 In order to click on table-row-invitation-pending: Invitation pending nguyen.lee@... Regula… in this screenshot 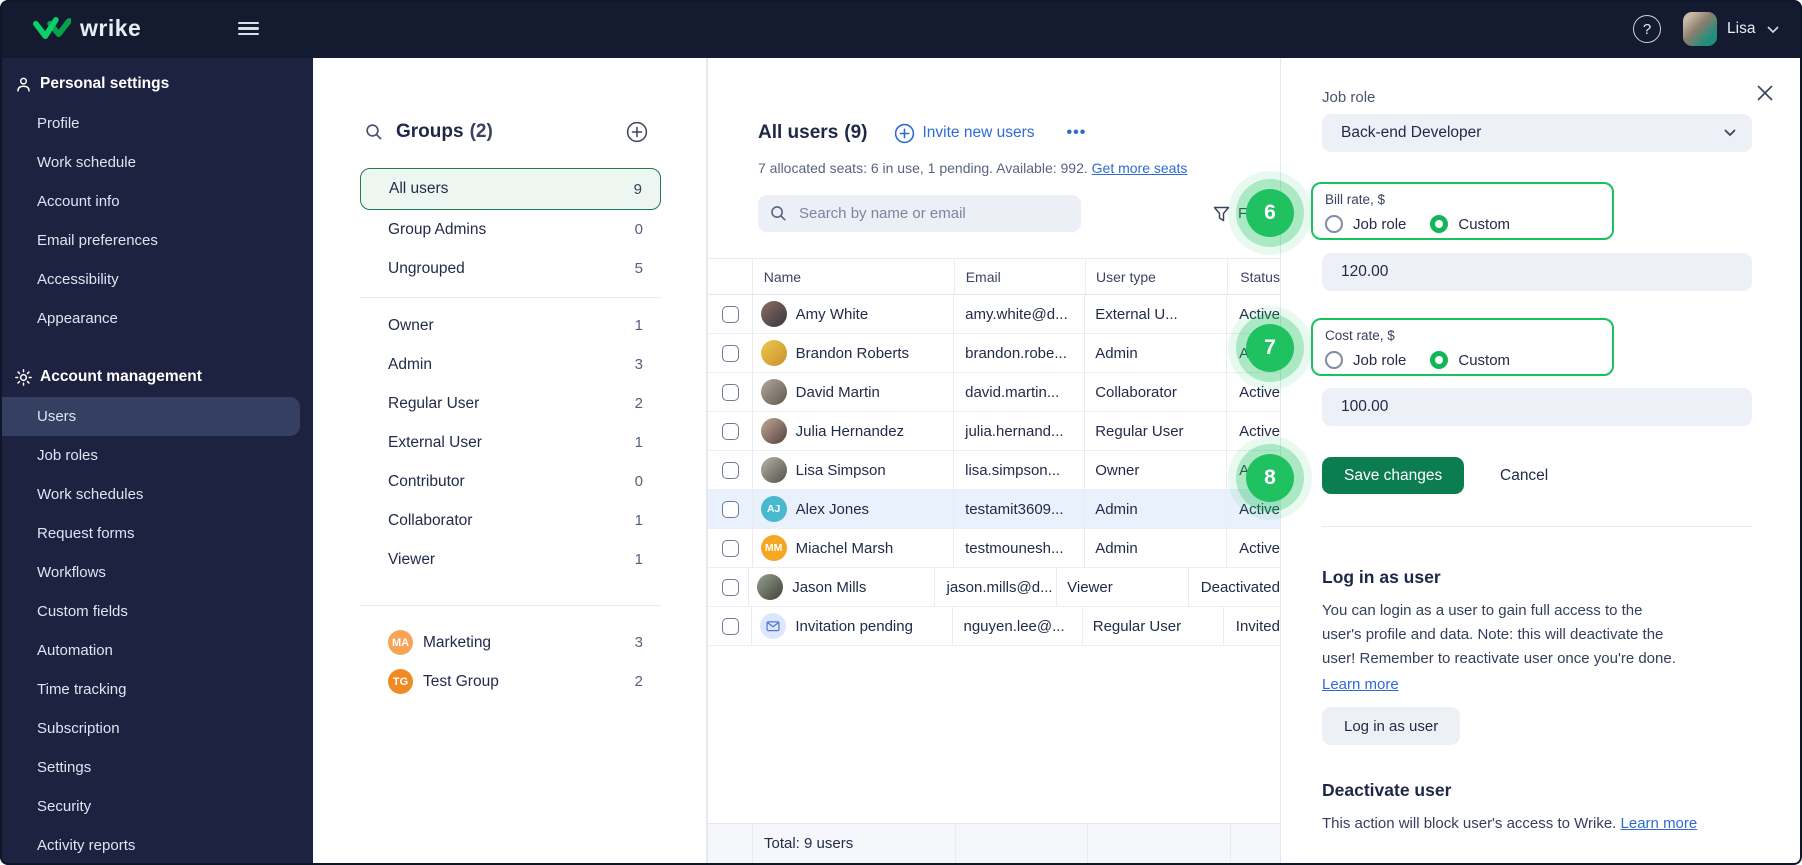, I will do `click(994, 626)`.